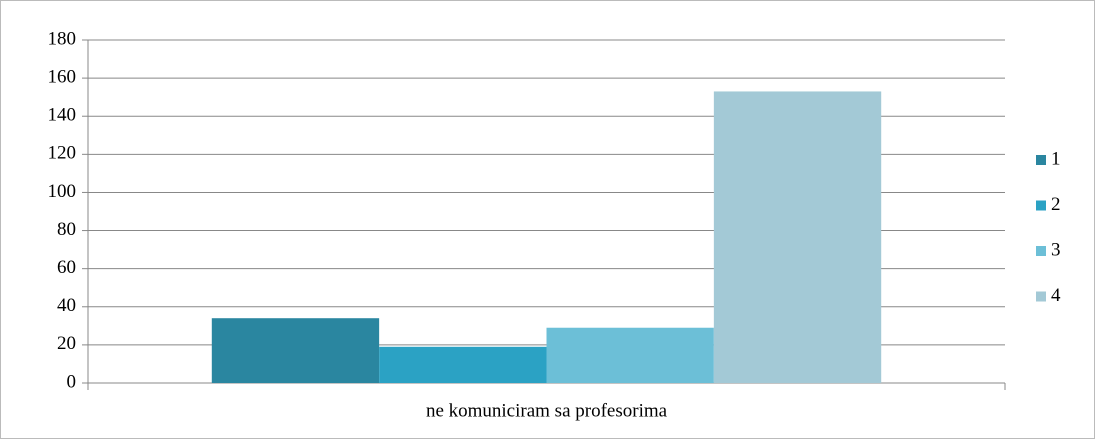 The image size is (1095, 439). Describe the element at coordinates (66, 229) in the screenshot. I see `y-tick-label: 80` at that location.